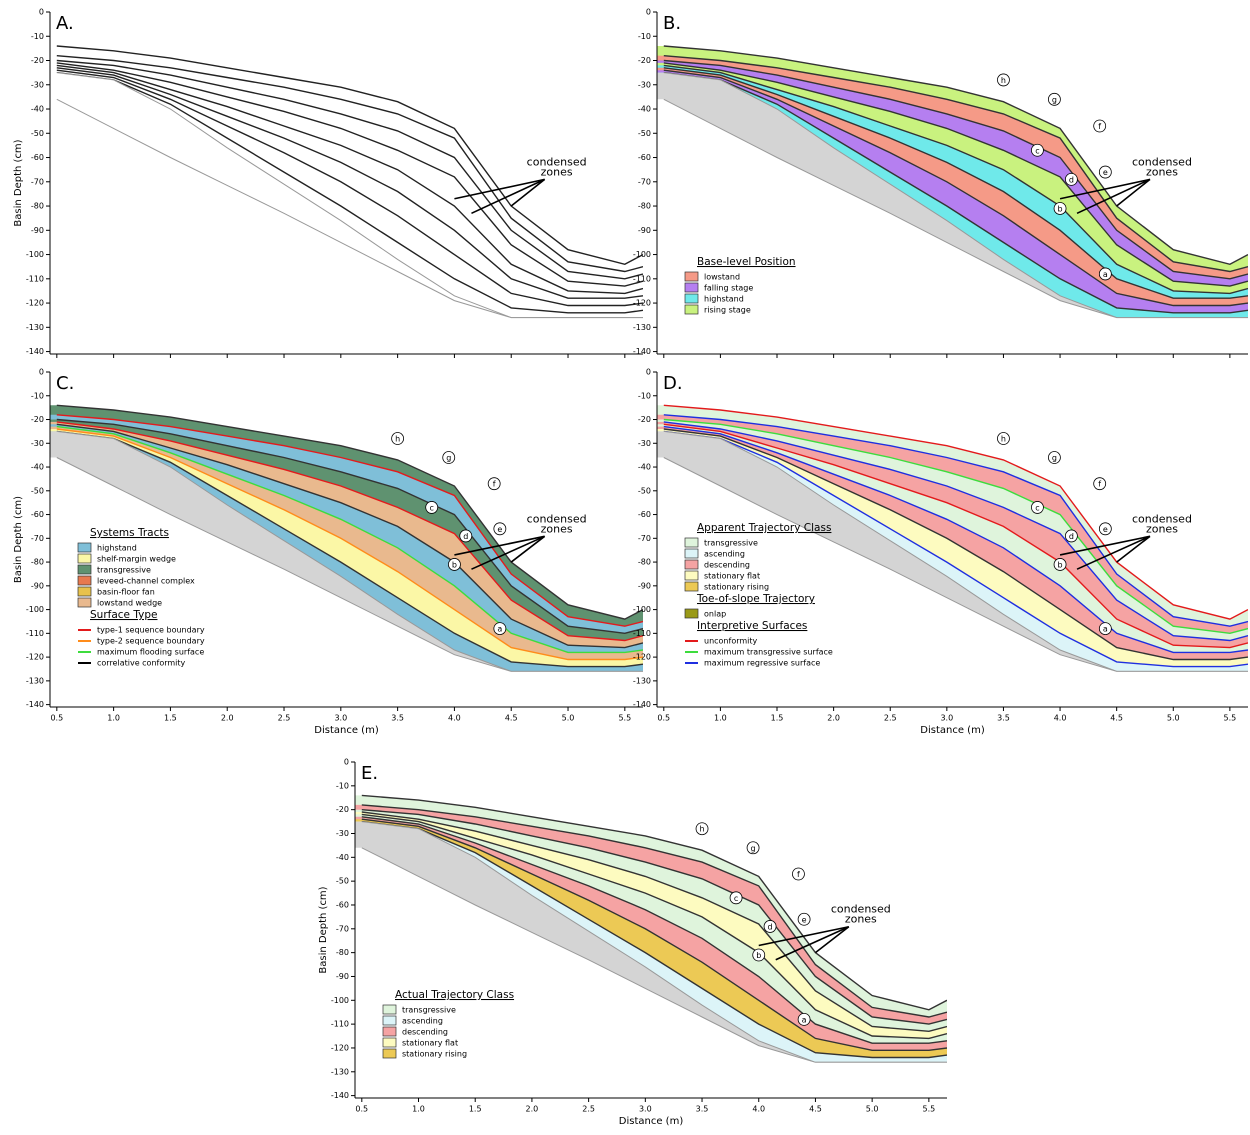 This screenshot has height=1135, width=1250. What do you see at coordinates (422, 1021) in the screenshot?
I see `legend-label: ascending` at bounding box center [422, 1021].